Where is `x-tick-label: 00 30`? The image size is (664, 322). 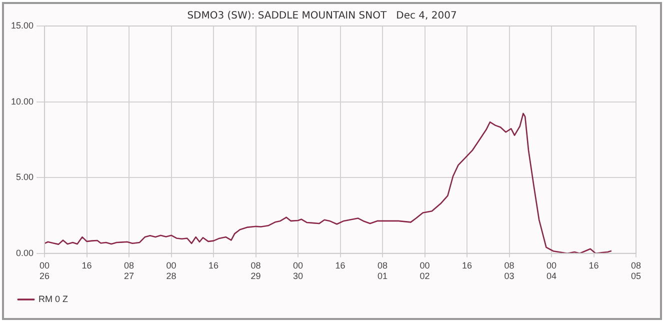
x-tick-label: 00 30 is located at coordinates (298, 271).